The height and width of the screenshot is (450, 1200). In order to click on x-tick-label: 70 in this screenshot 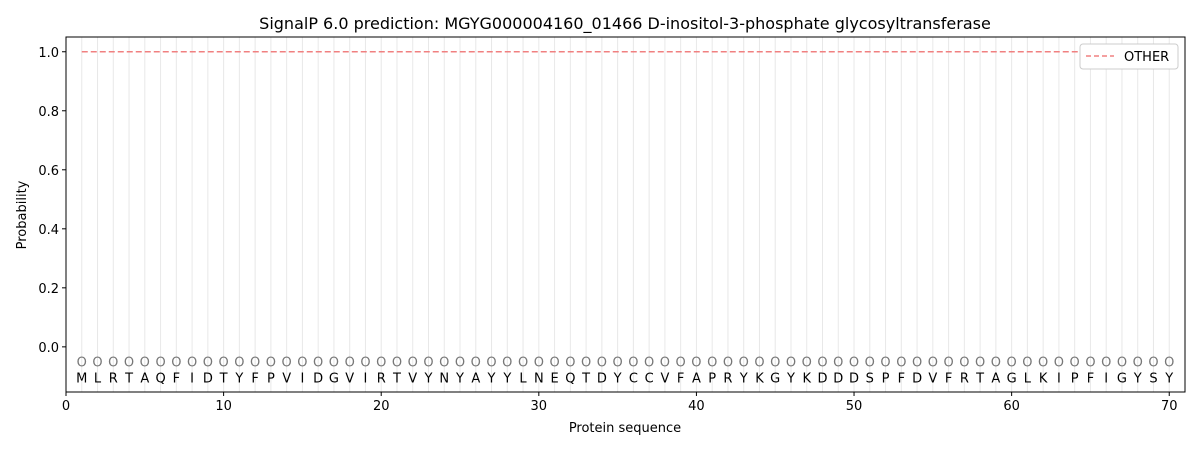, I will do `click(1169, 406)`.